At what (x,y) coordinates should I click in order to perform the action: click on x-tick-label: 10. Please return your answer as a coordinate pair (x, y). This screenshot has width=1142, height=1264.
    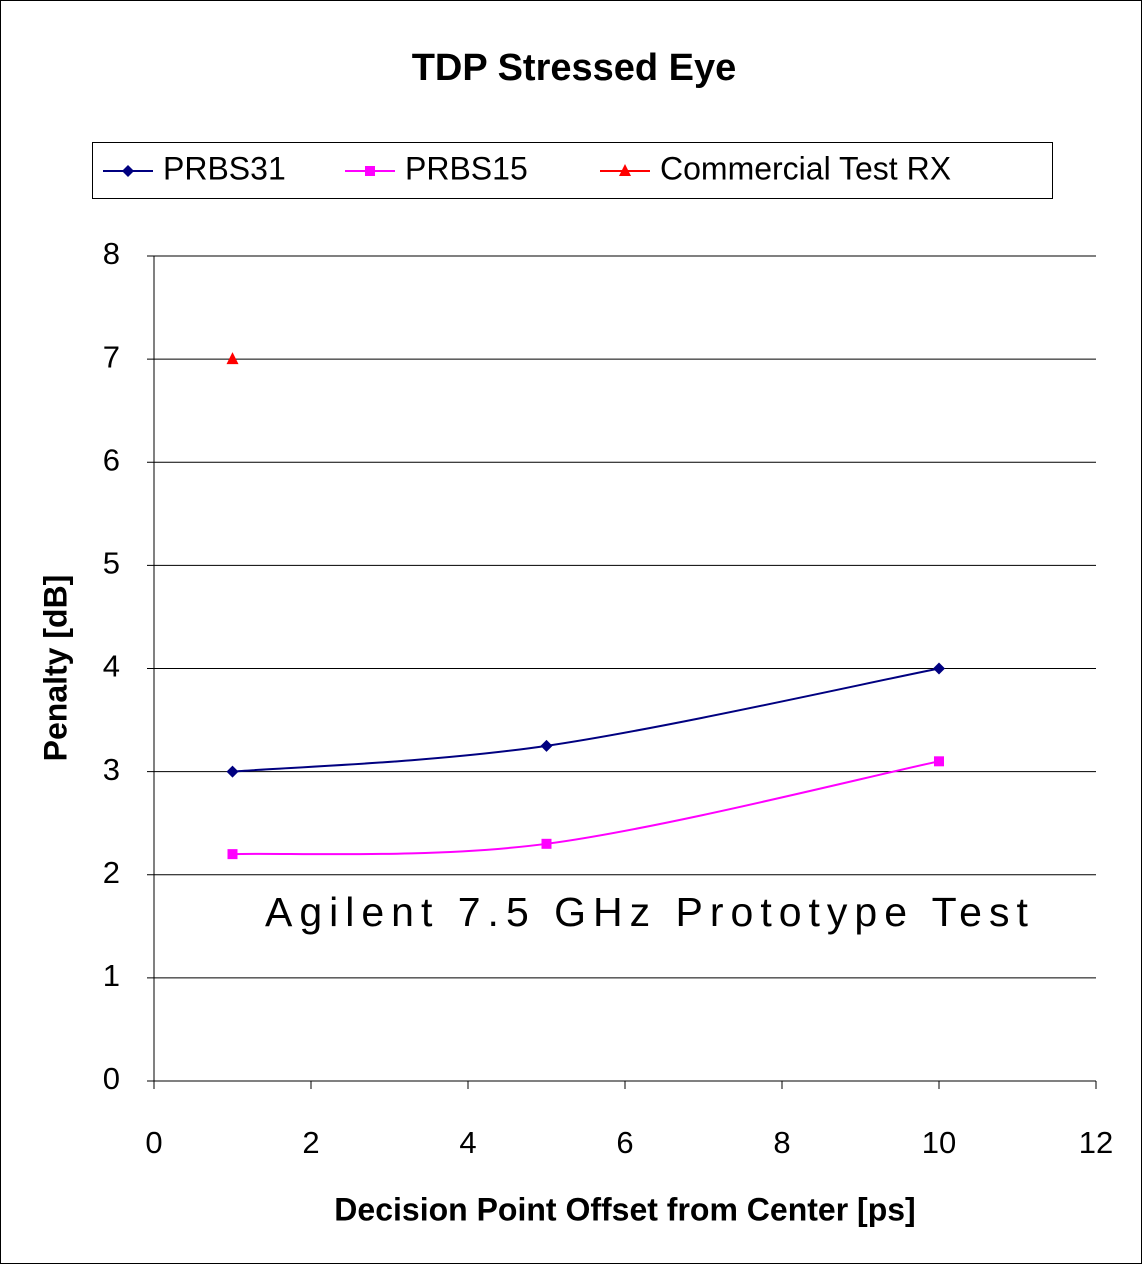
    Looking at the image, I should click on (939, 1142).